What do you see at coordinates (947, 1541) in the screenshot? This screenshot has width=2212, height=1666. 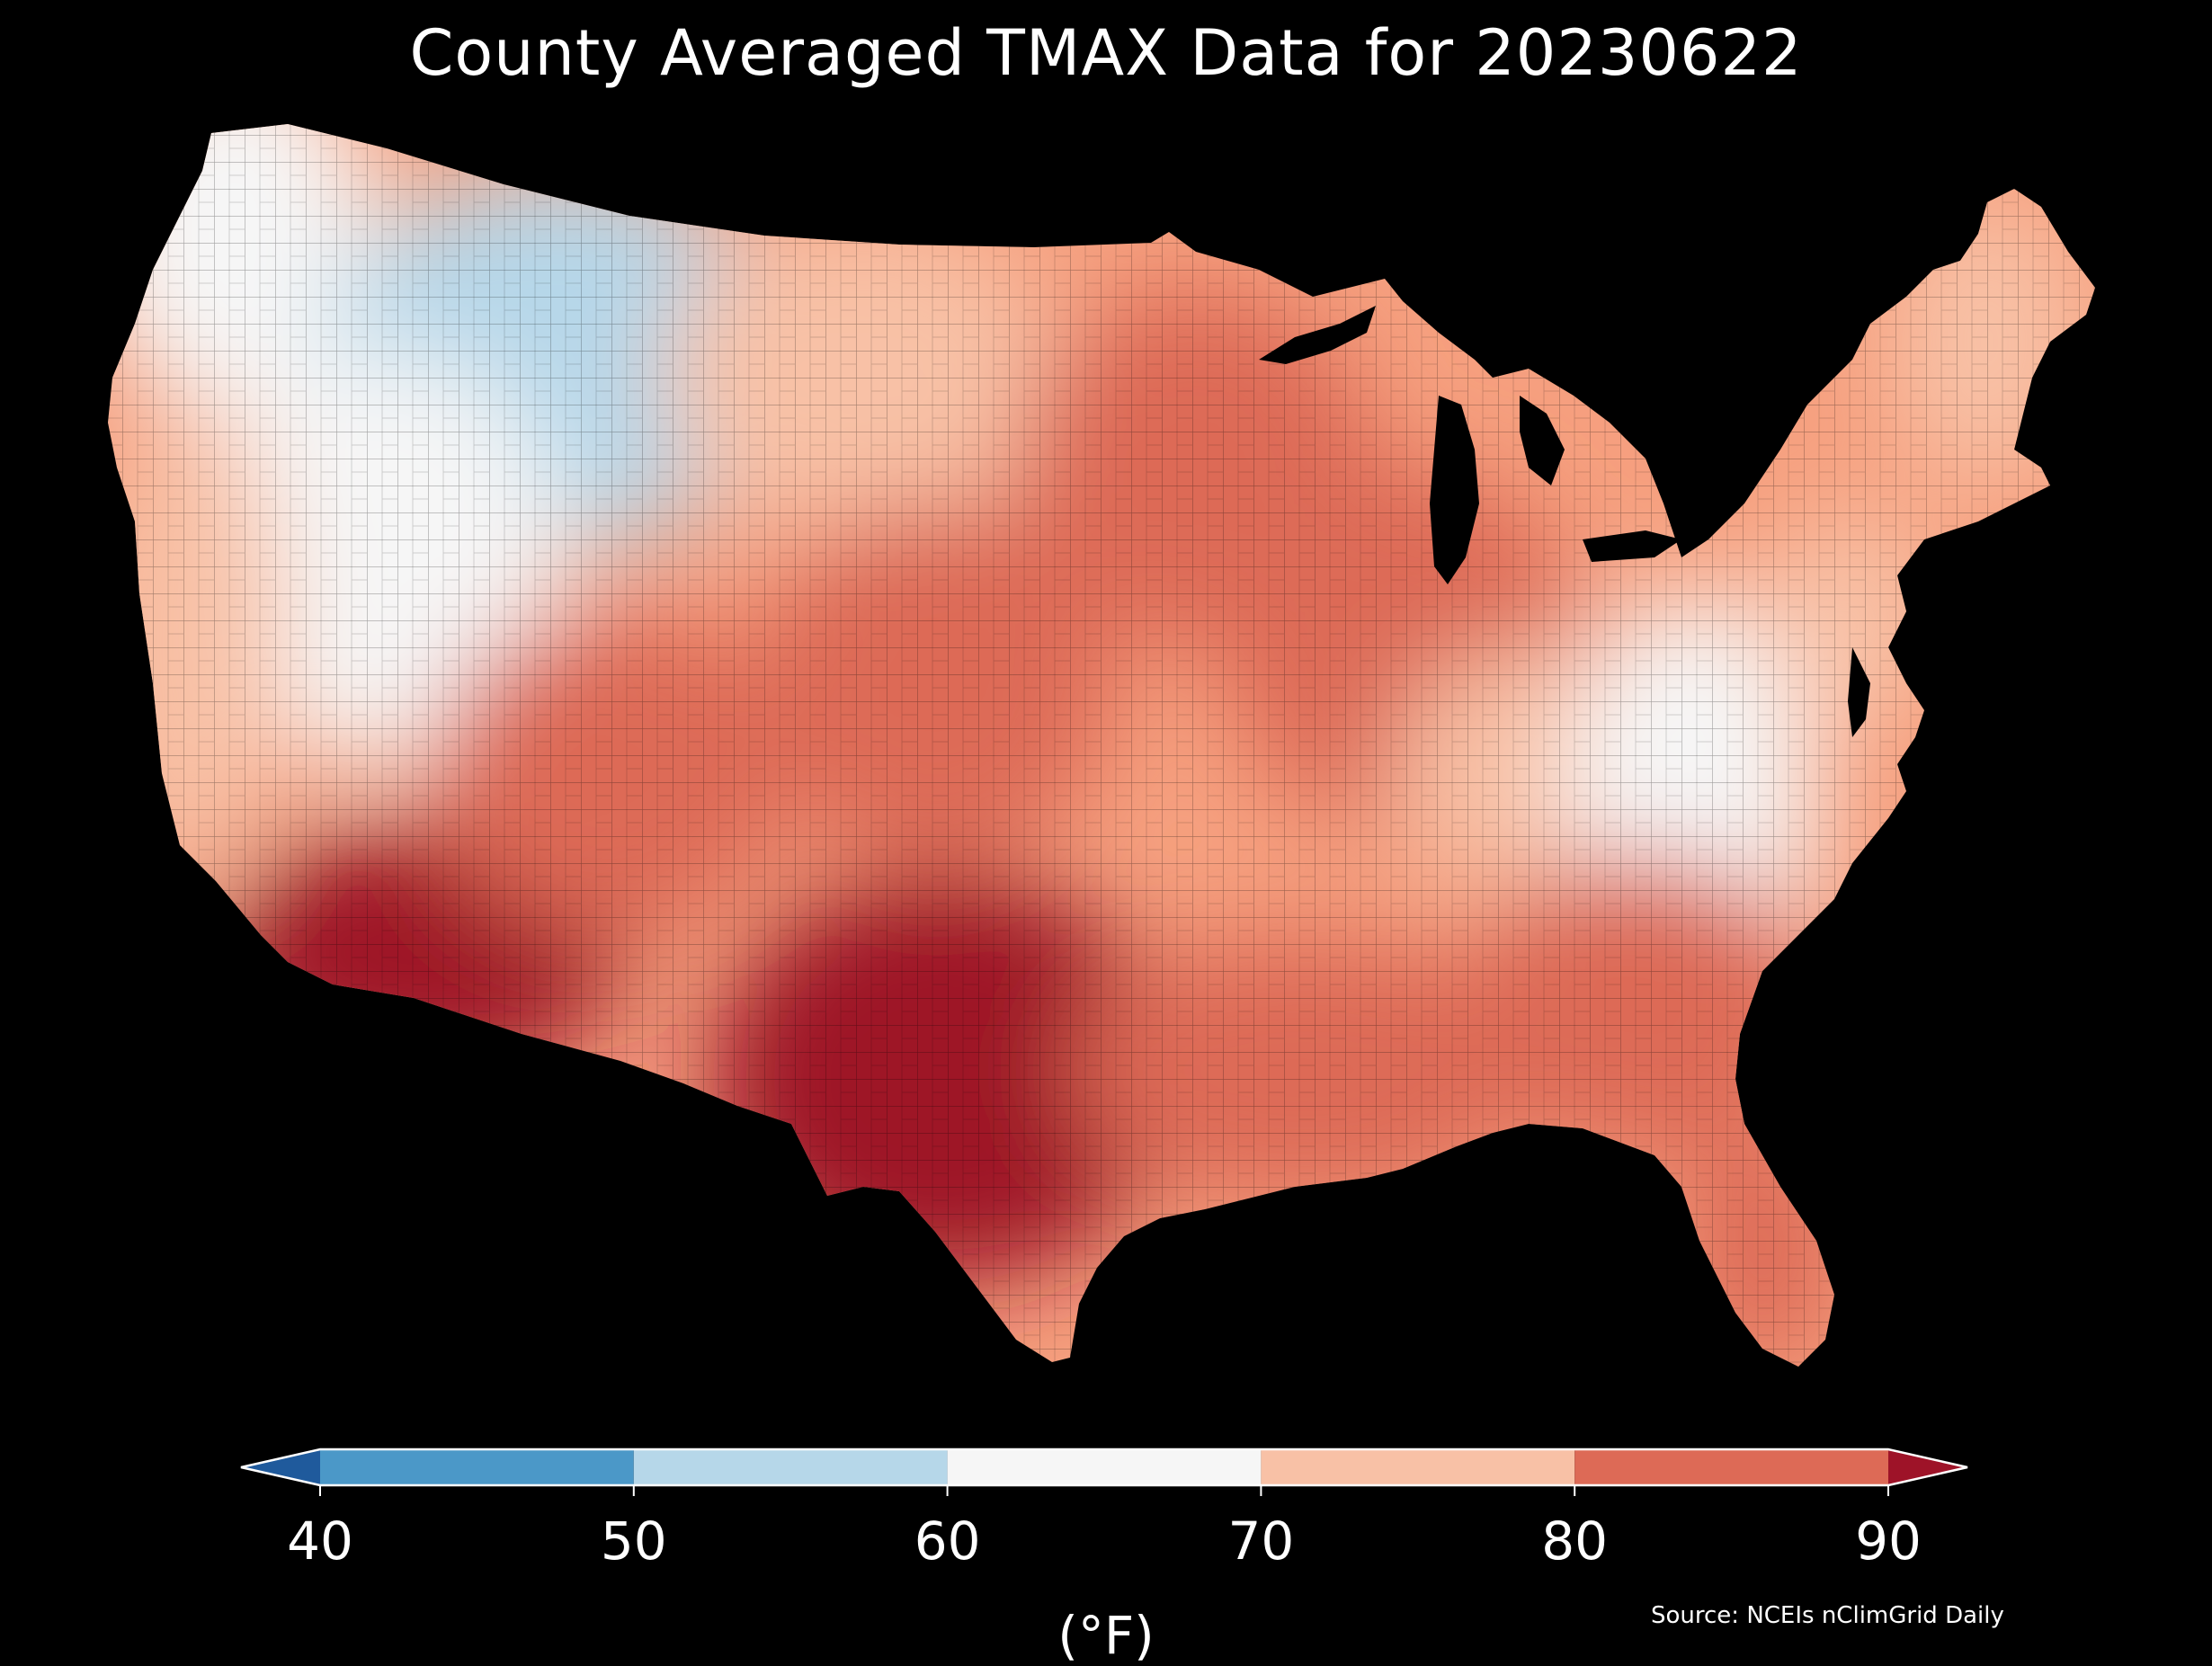 I see `colorbar-tick-label-2: 60` at bounding box center [947, 1541].